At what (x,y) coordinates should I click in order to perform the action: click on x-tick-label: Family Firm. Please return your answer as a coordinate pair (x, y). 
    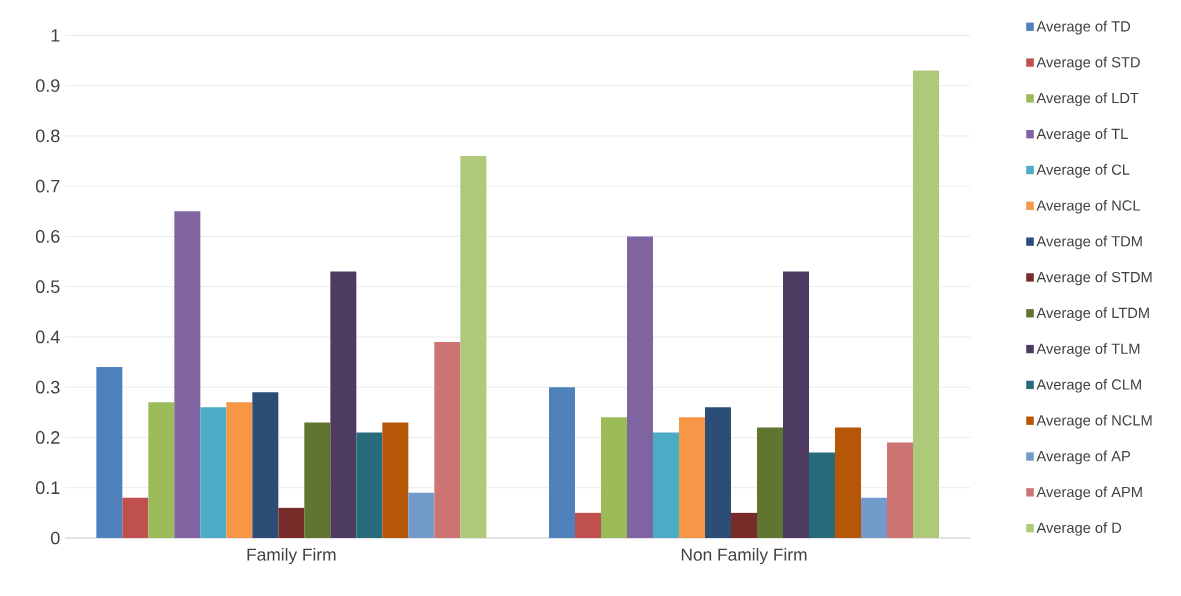
    Looking at the image, I should click on (291, 556).